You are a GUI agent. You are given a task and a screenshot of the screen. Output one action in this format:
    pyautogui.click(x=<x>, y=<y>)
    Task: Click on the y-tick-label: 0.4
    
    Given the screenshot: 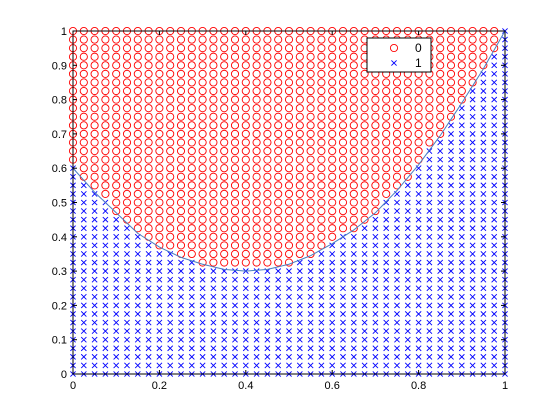 What is the action you would take?
    pyautogui.click(x=59, y=238)
    